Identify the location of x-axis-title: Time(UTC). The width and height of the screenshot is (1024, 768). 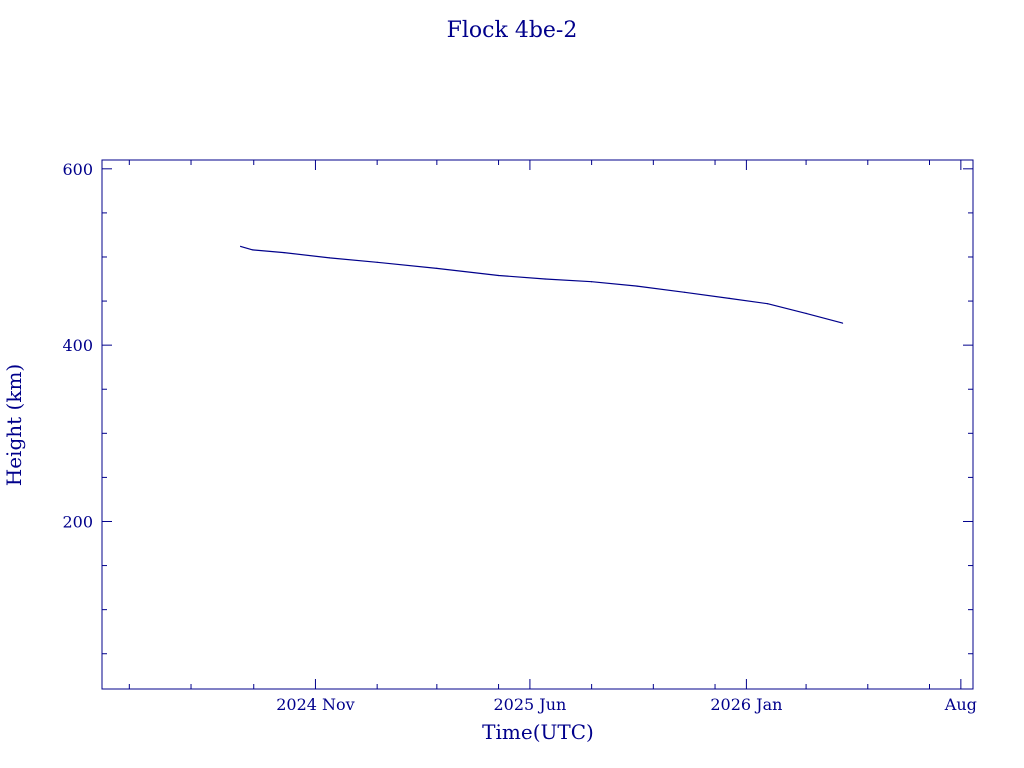
(538, 732).